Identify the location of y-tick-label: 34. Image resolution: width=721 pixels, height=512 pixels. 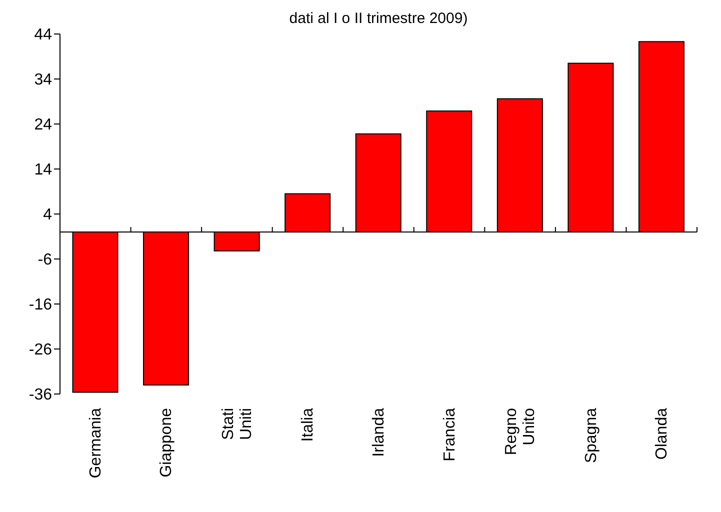
(43, 80).